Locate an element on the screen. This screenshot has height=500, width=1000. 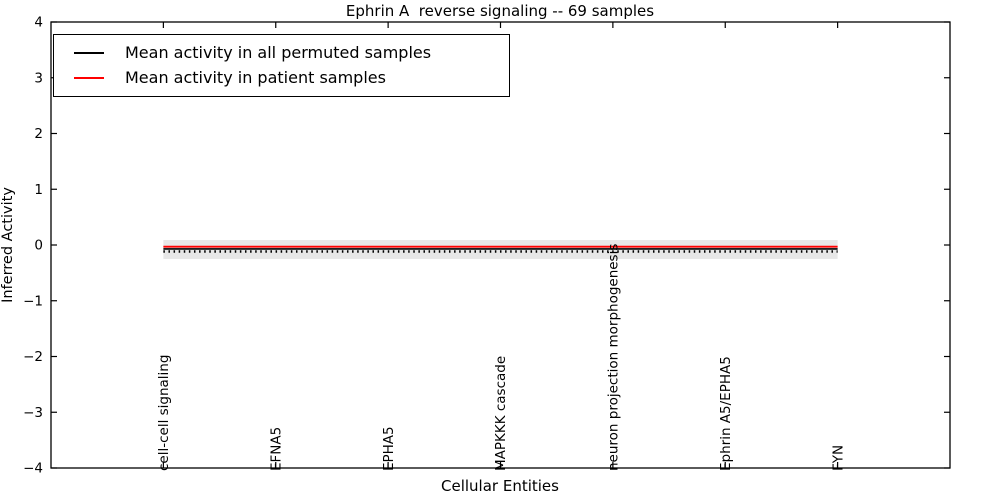
y-axis-label: Inferred Activity is located at coordinates (8, 245).